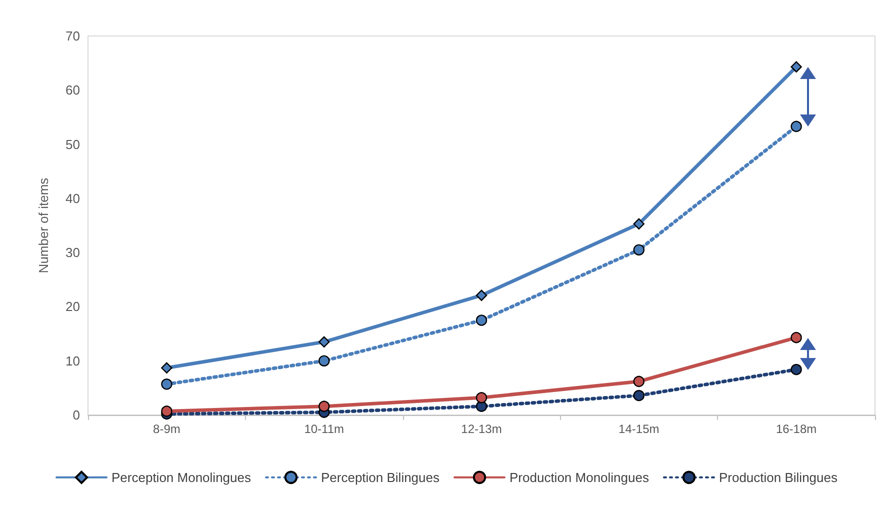  Describe the element at coordinates (481, 429) in the screenshot. I see `x-tick-label: 12-13m` at that location.